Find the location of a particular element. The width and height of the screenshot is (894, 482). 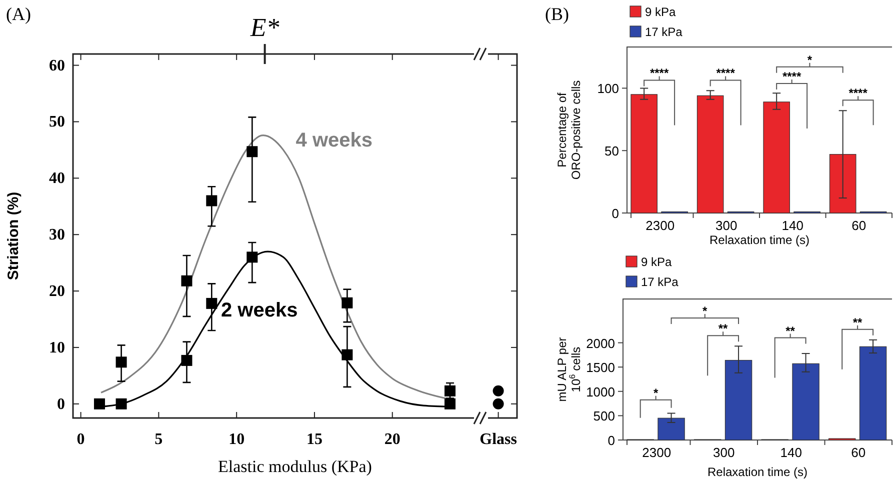

y-tick-label: 500 is located at coordinates (604, 416).